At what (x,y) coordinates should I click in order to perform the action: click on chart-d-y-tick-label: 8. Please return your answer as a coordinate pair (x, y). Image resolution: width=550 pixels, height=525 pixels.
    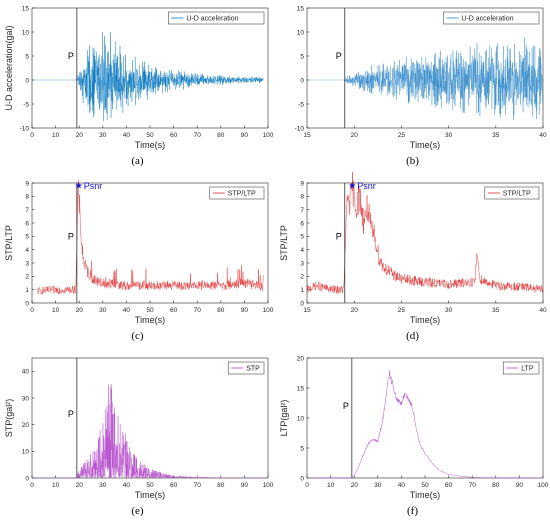
    Looking at the image, I should click on (302, 197).